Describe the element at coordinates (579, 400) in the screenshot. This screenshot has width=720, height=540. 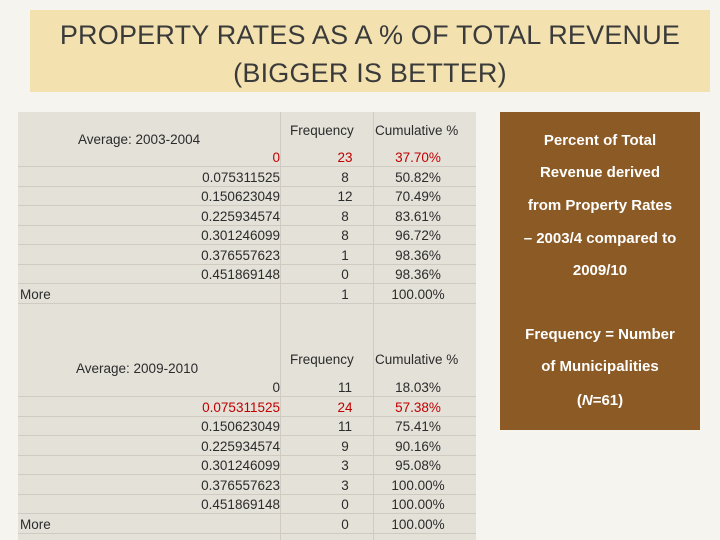
I see `desc-line-8-open: (` at that location.